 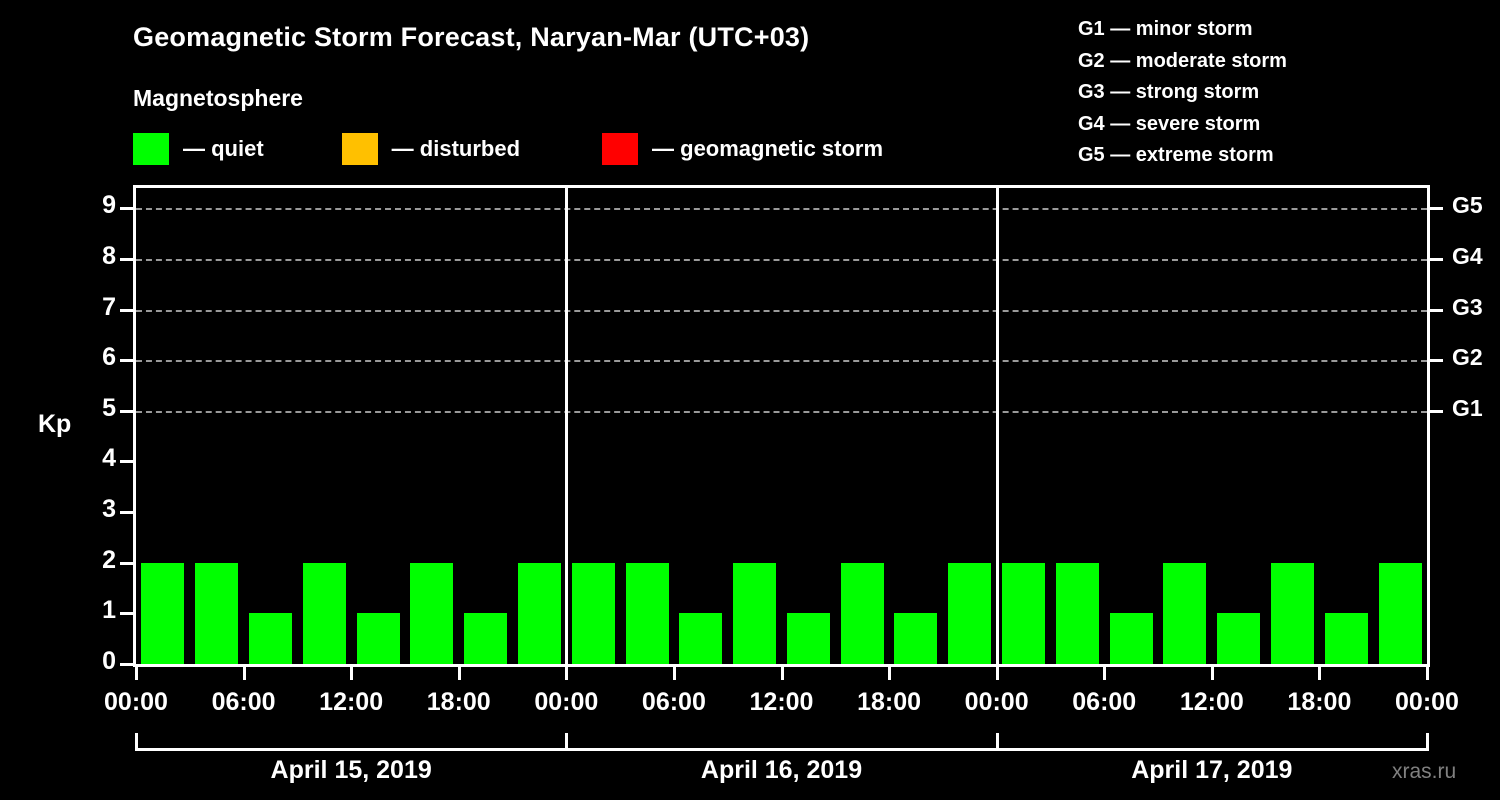 What do you see at coordinates (620, 149) in the screenshot?
I see `red-swatch-icon` at bounding box center [620, 149].